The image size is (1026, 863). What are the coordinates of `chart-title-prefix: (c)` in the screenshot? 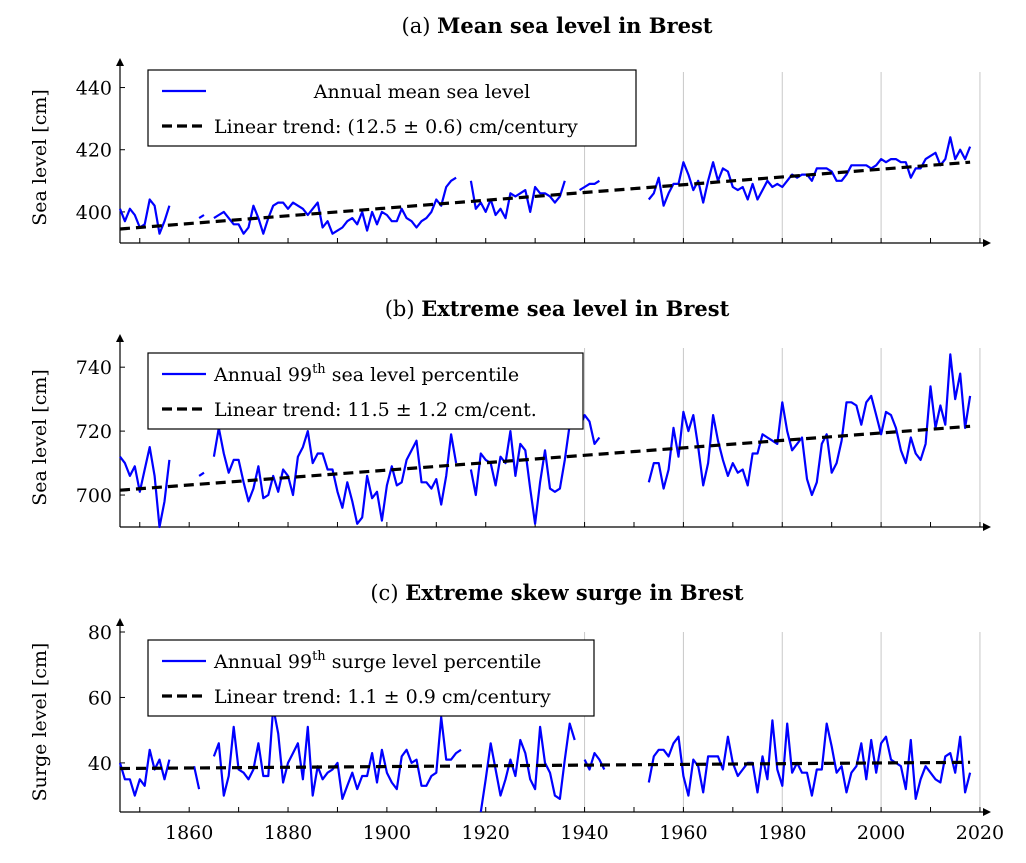 It's located at (387, 593).